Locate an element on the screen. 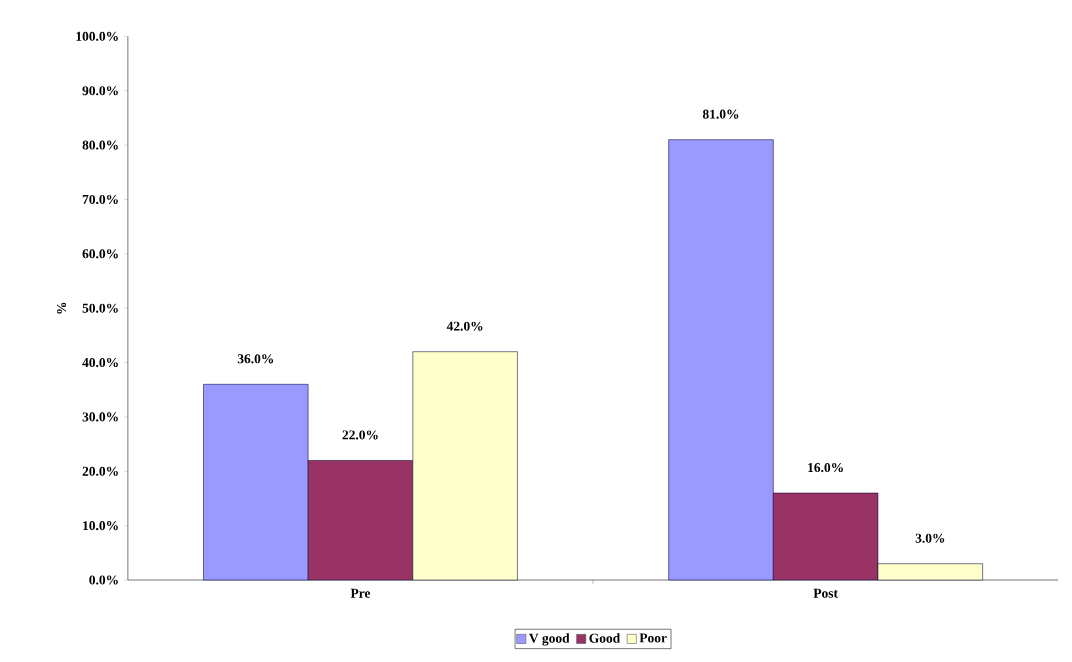 This screenshot has height=662, width=1072. y-tick-label: 80.0% is located at coordinates (100, 145).